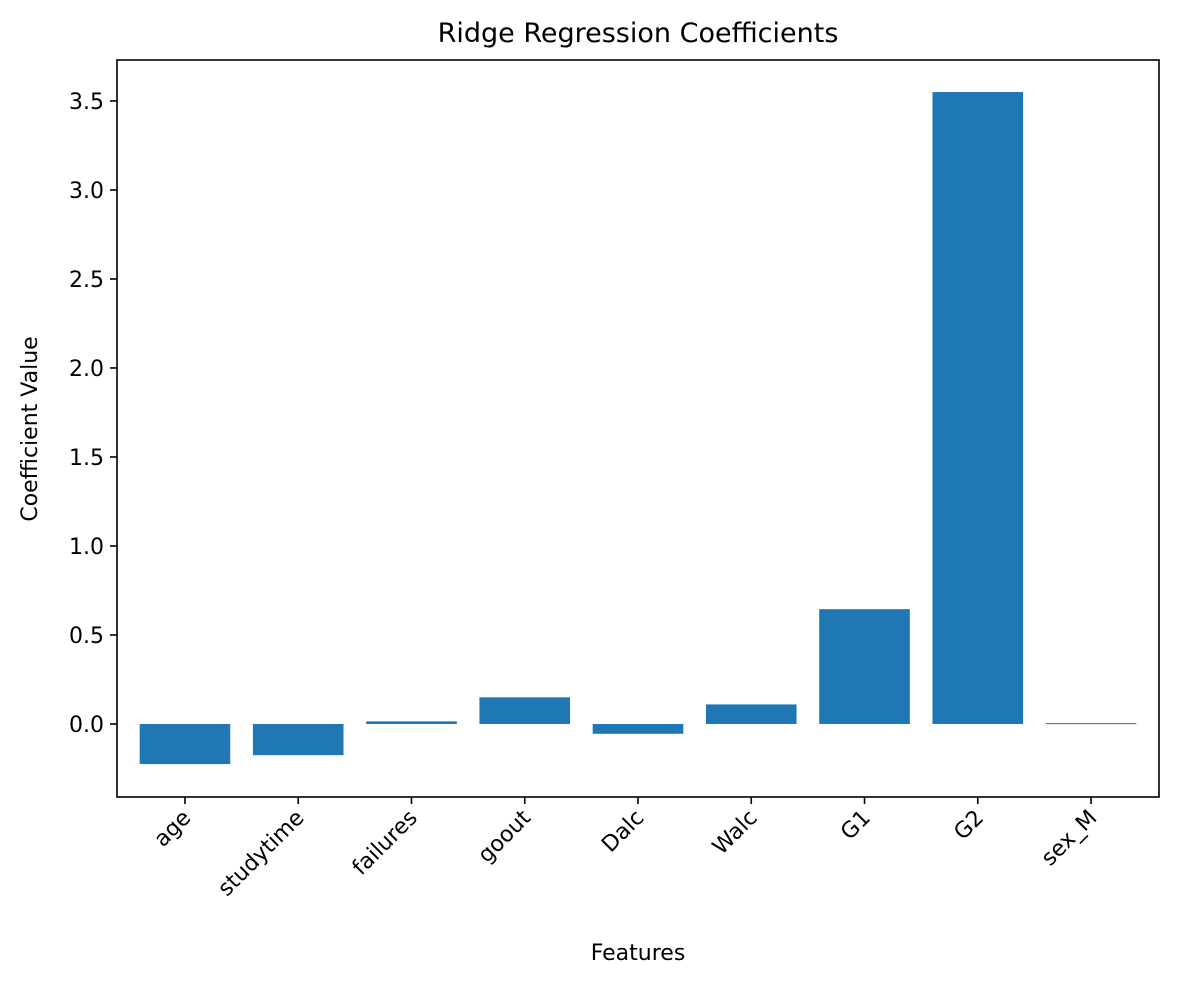 This screenshot has width=1177, height=990. What do you see at coordinates (86, 636) in the screenshot?
I see `y-tick-label: 0.5` at bounding box center [86, 636].